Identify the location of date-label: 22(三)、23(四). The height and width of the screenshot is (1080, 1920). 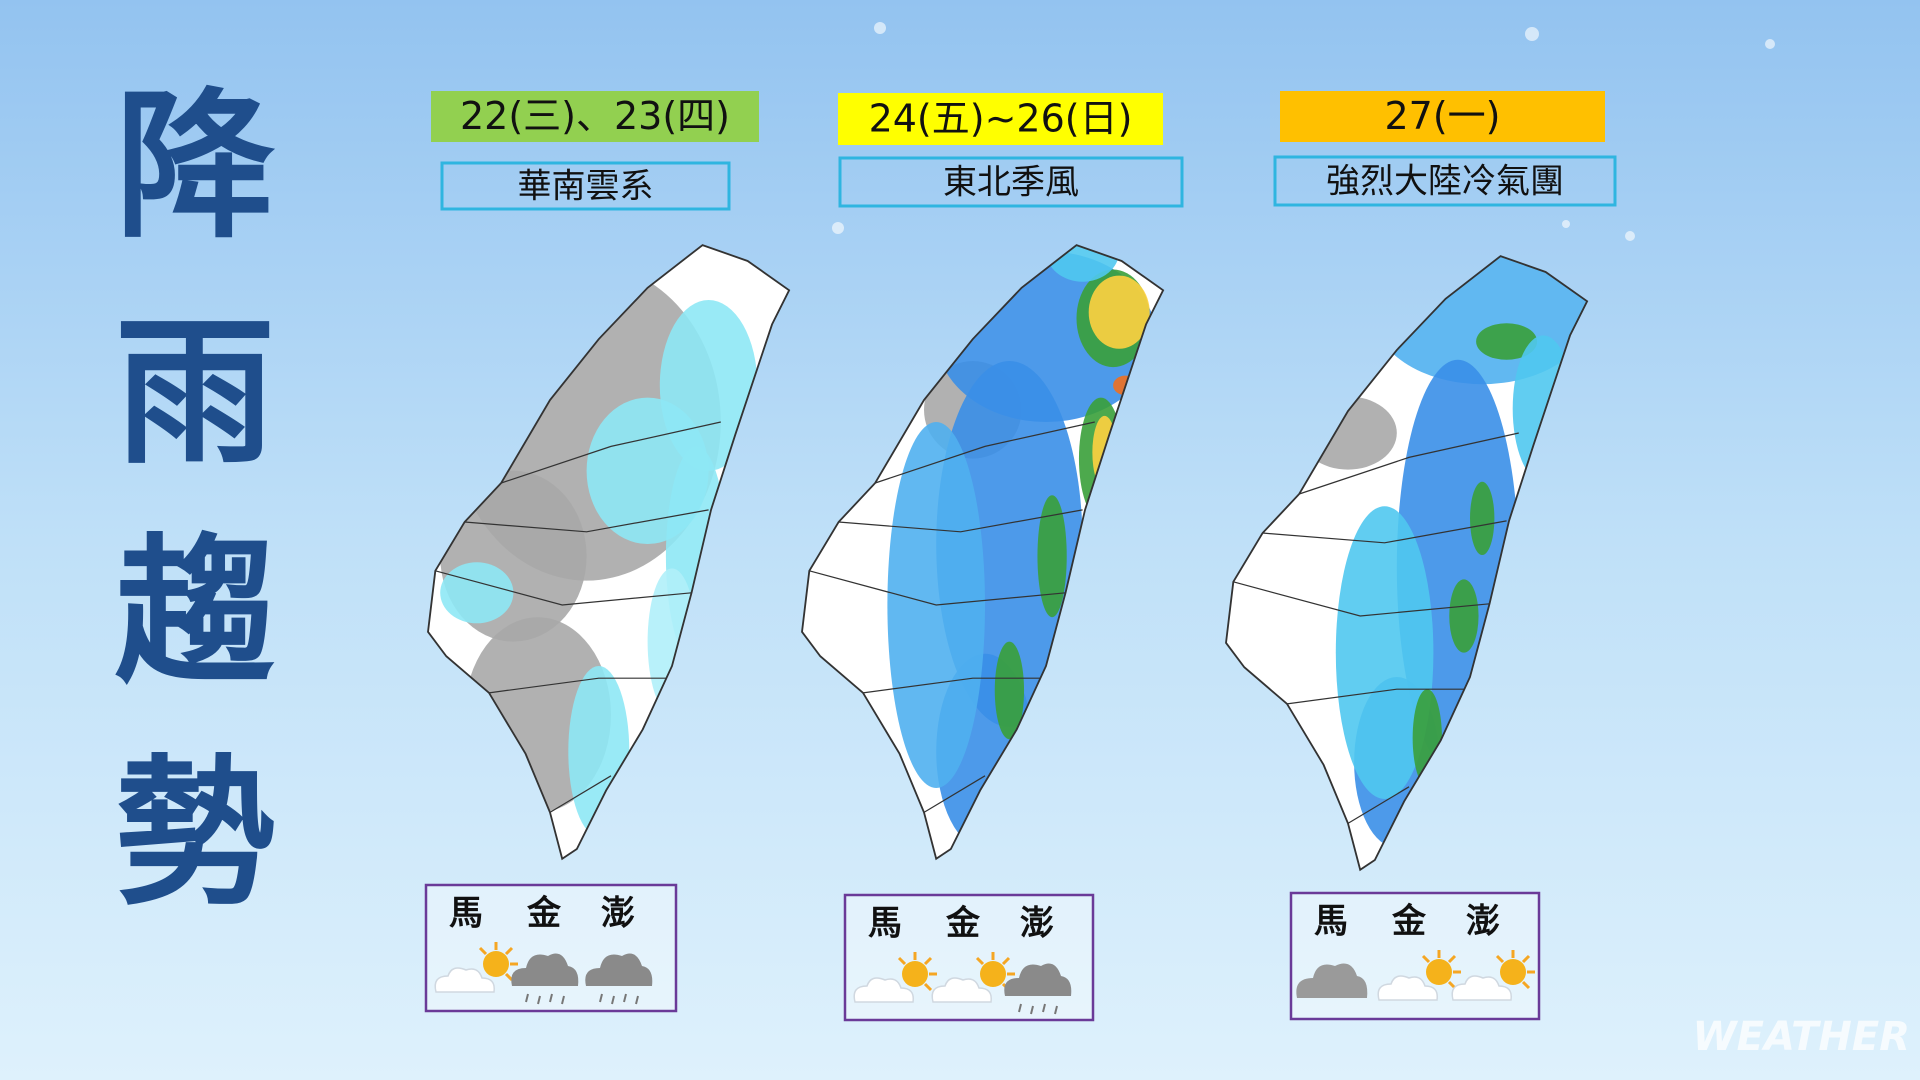
(595, 116).